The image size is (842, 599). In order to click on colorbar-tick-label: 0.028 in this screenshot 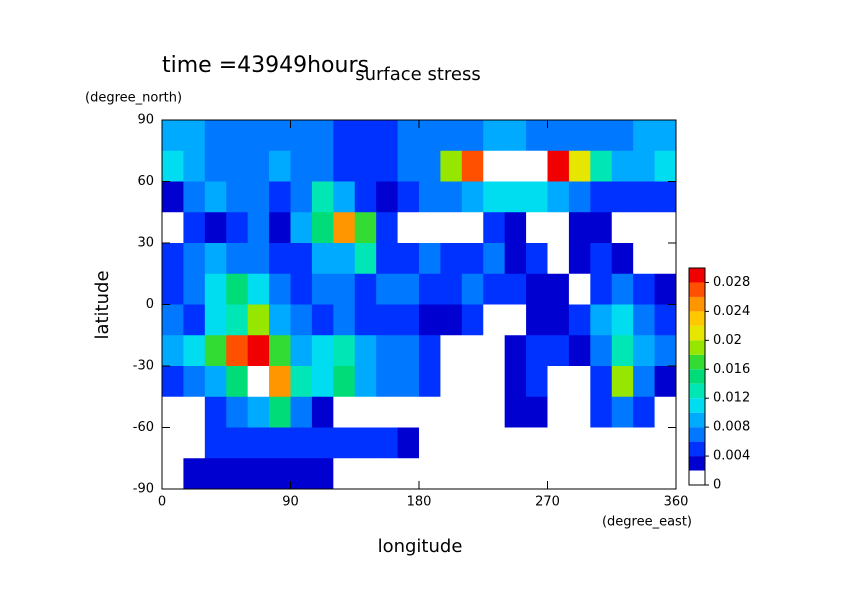, I will do `click(731, 282)`.